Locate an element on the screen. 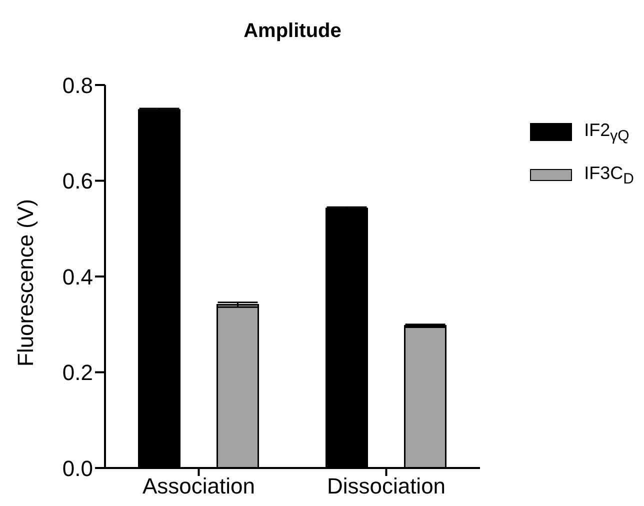  y-tick-label: 0.6 is located at coordinates (77, 181).